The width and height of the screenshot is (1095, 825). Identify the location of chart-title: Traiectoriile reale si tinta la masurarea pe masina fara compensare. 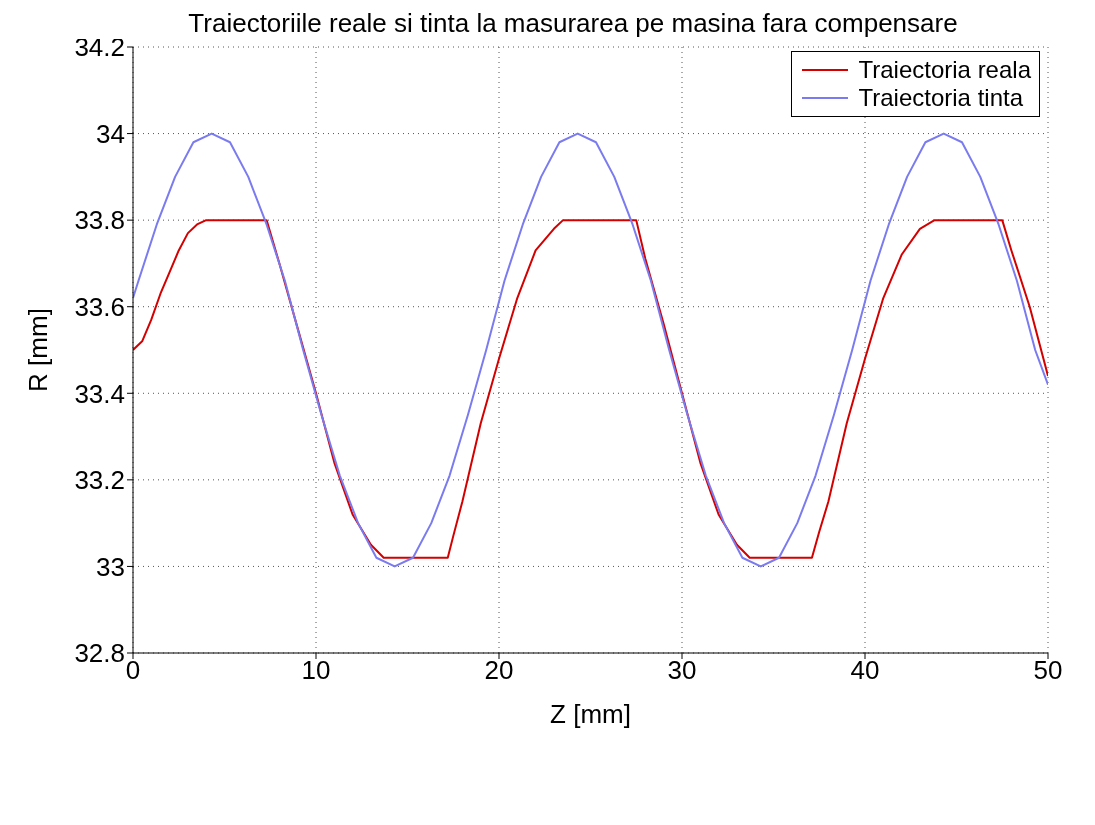
(573, 23).